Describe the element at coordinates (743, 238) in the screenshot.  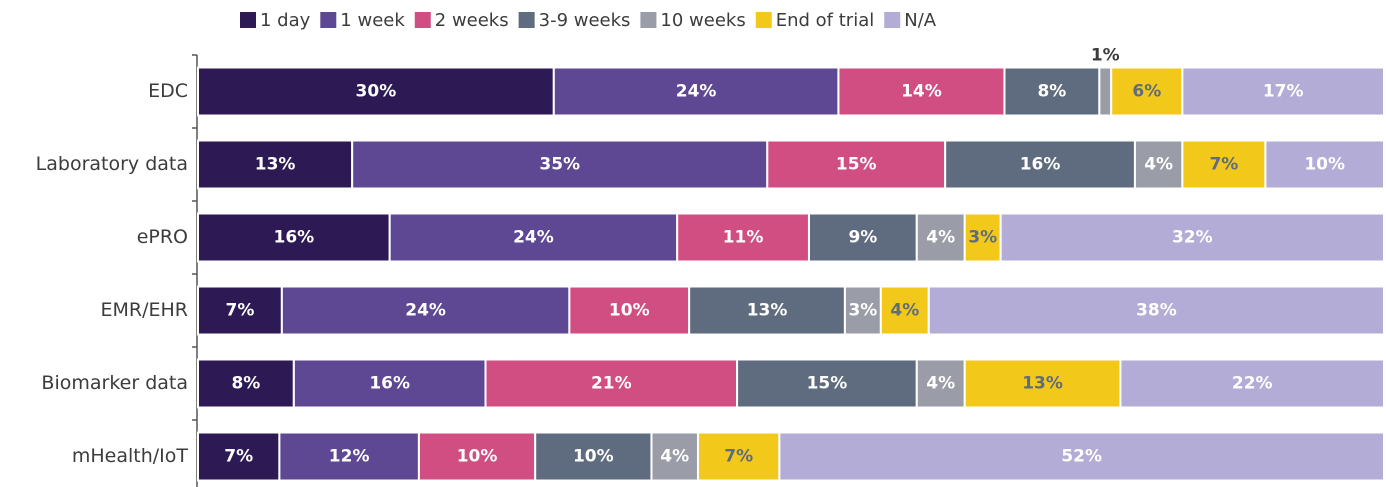
I see `value-label: 11%` at that location.